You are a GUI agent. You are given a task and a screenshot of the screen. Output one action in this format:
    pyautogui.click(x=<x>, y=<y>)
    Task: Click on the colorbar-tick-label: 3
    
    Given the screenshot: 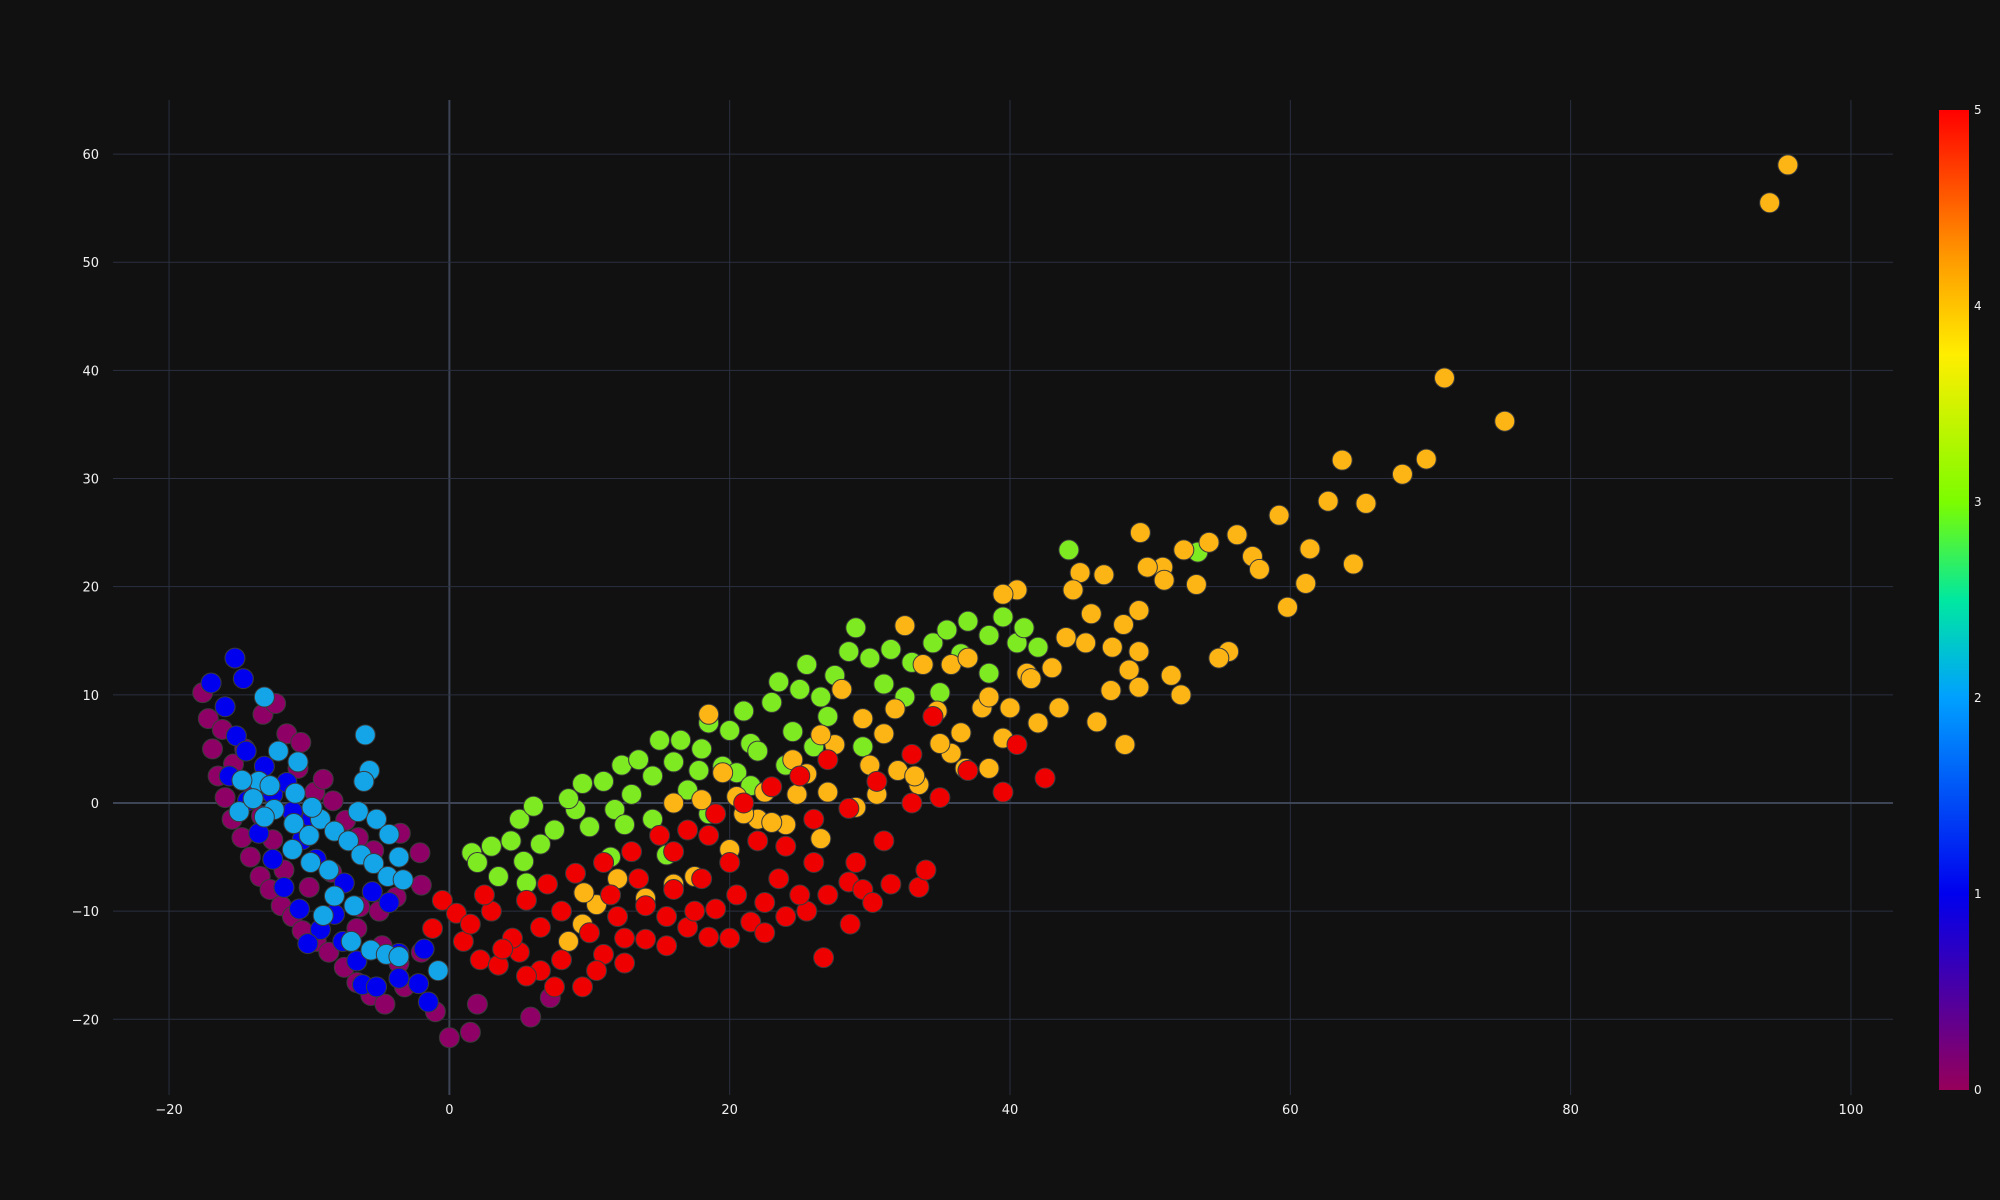 What is the action you would take?
    pyautogui.click(x=1978, y=502)
    